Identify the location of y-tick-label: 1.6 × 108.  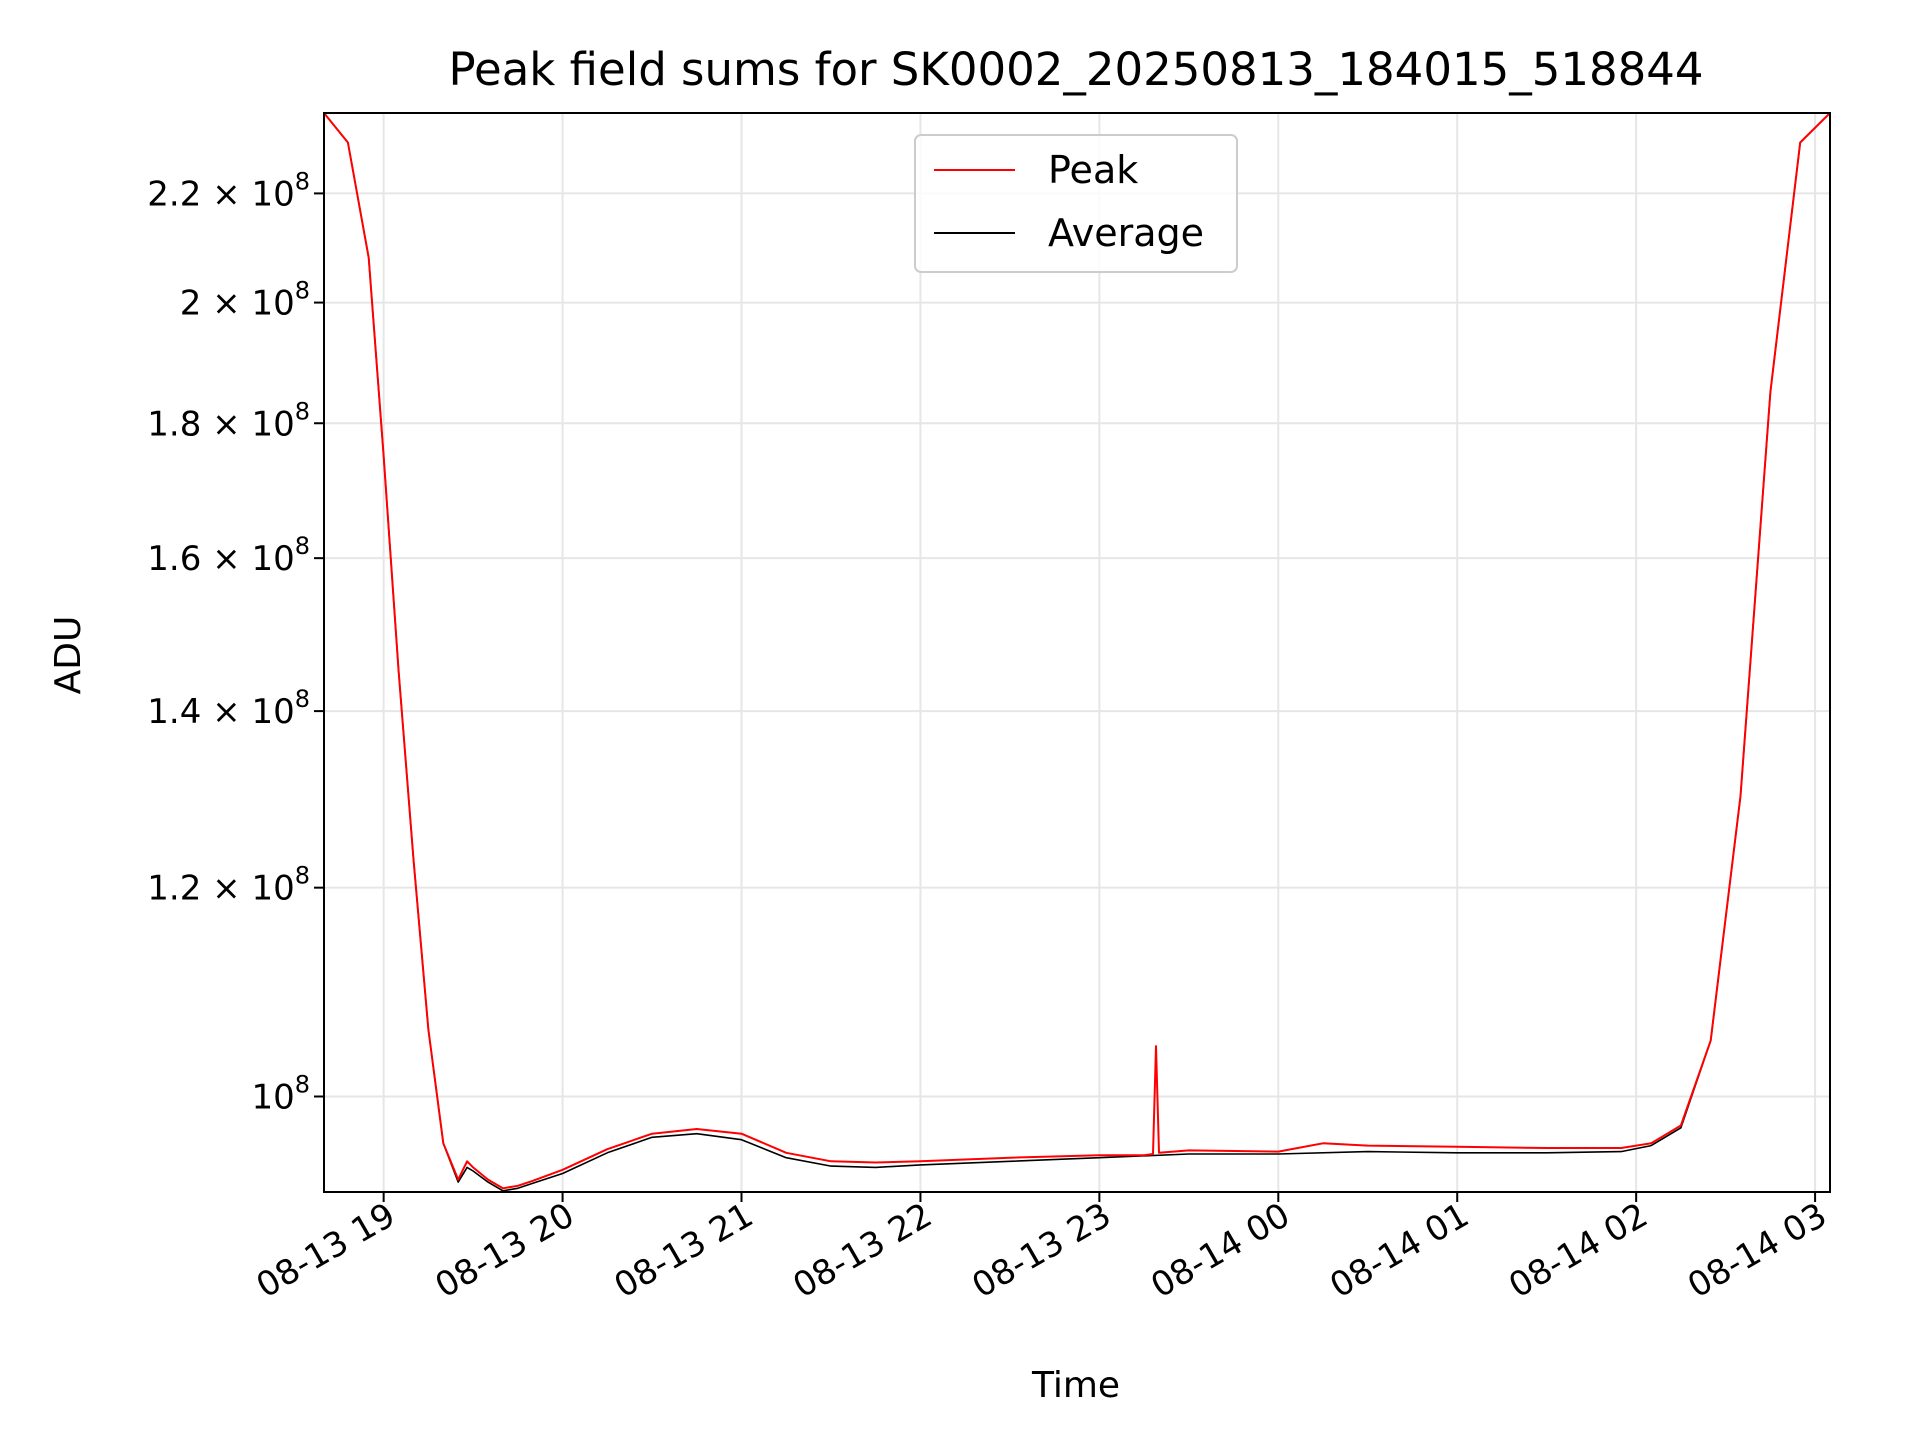
(228, 555).